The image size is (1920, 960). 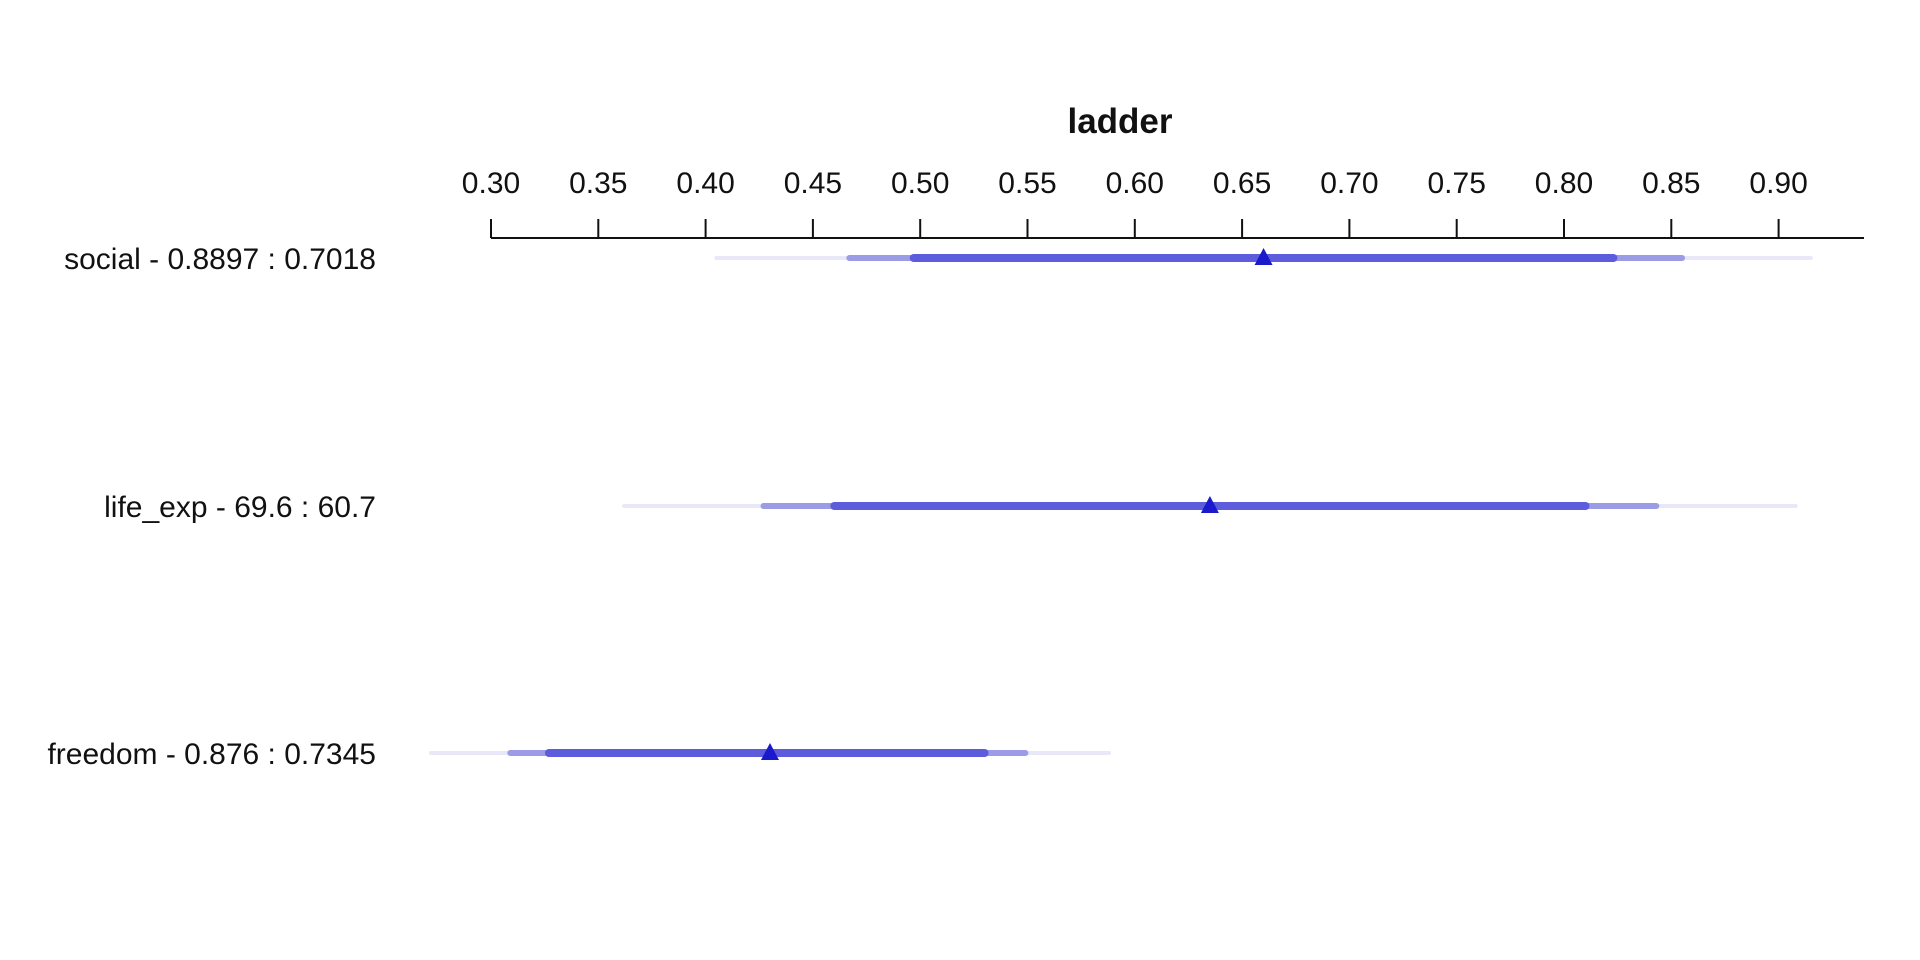 I want to click on x-tick-label: 0.80, so click(x=1564, y=183).